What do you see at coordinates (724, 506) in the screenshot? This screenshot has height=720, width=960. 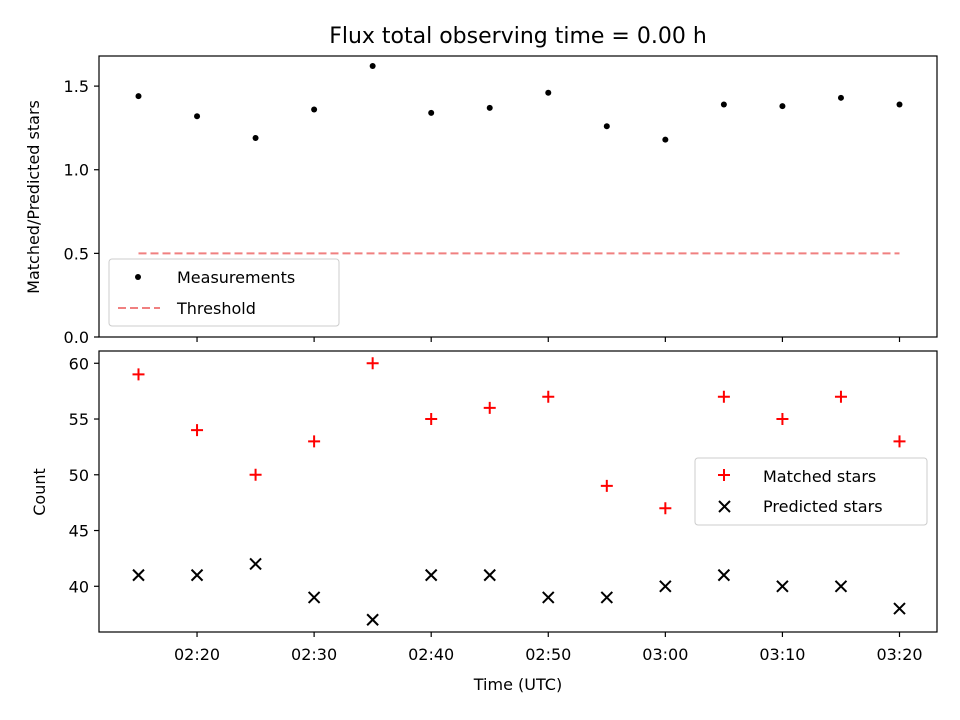 I see `legend-predicted-marker` at bounding box center [724, 506].